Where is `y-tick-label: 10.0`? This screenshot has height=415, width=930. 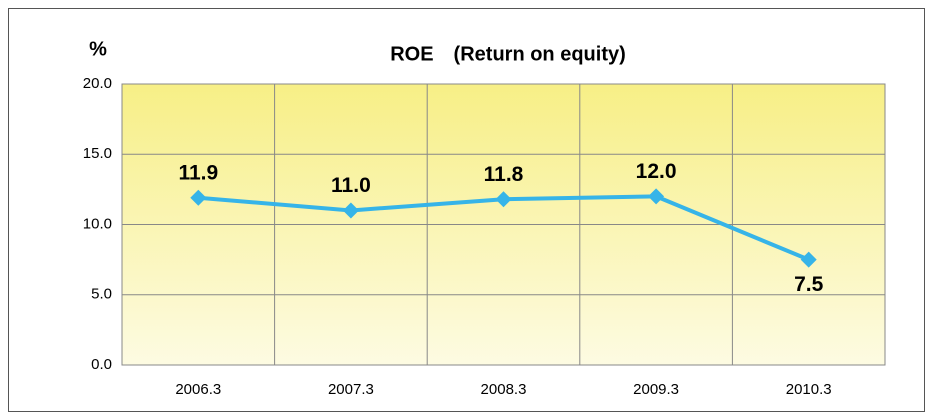
y-tick-label: 10.0 is located at coordinates (97, 223).